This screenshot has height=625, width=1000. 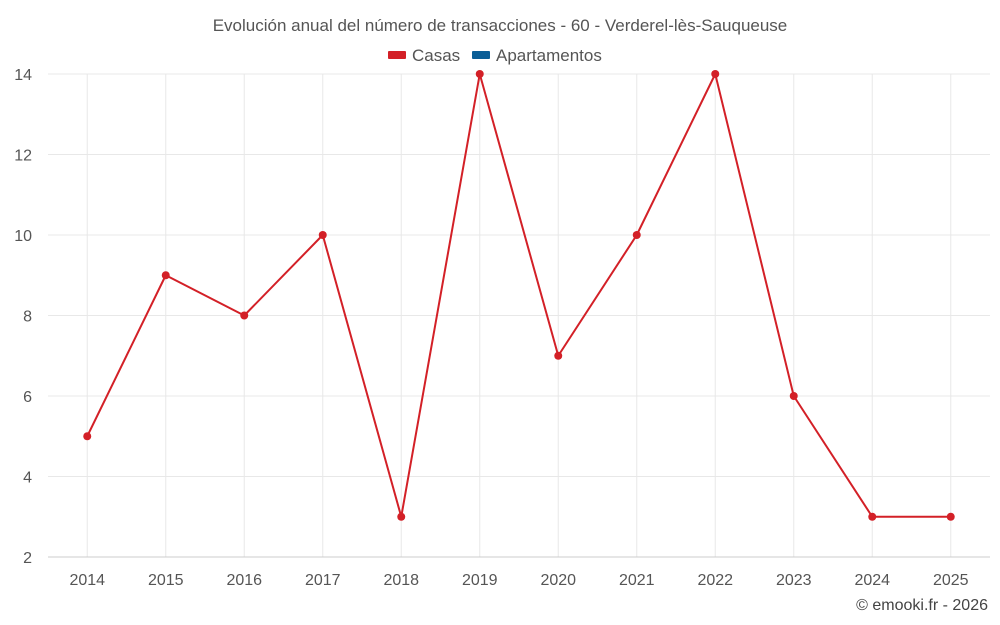 I want to click on x-tick-label: 2018, so click(x=401, y=580).